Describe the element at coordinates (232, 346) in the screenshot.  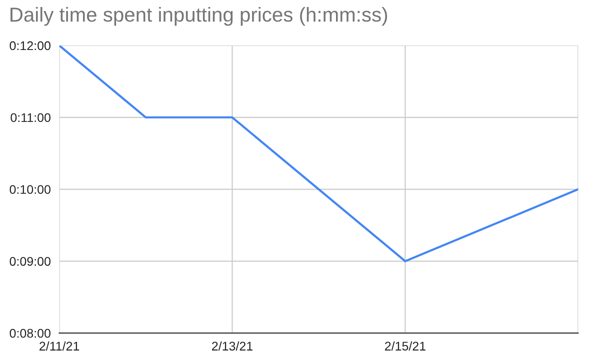
I see `x-tick-label: 2/13/21` at that location.